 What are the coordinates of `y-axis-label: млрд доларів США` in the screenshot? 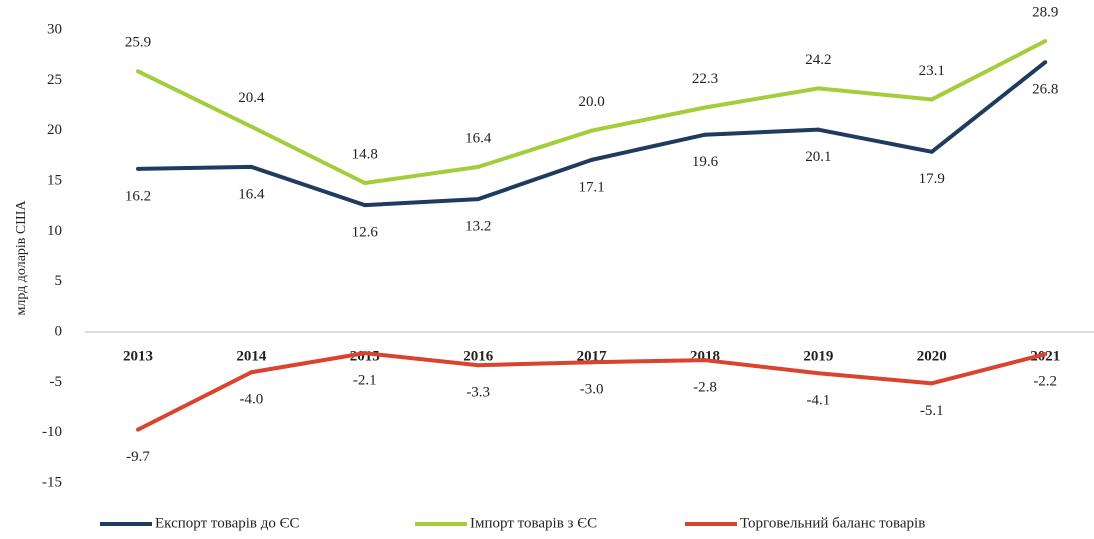 It's located at (21, 258).